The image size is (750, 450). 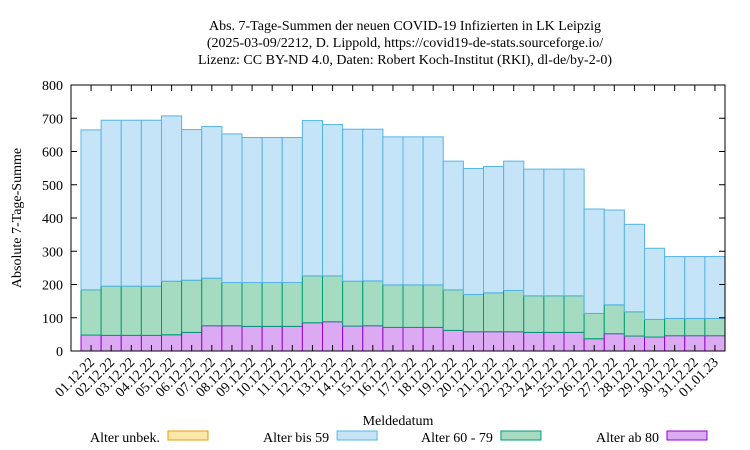 What do you see at coordinates (252, 304) in the screenshot?
I see `bar-alter-60-79-09.12.22` at bounding box center [252, 304].